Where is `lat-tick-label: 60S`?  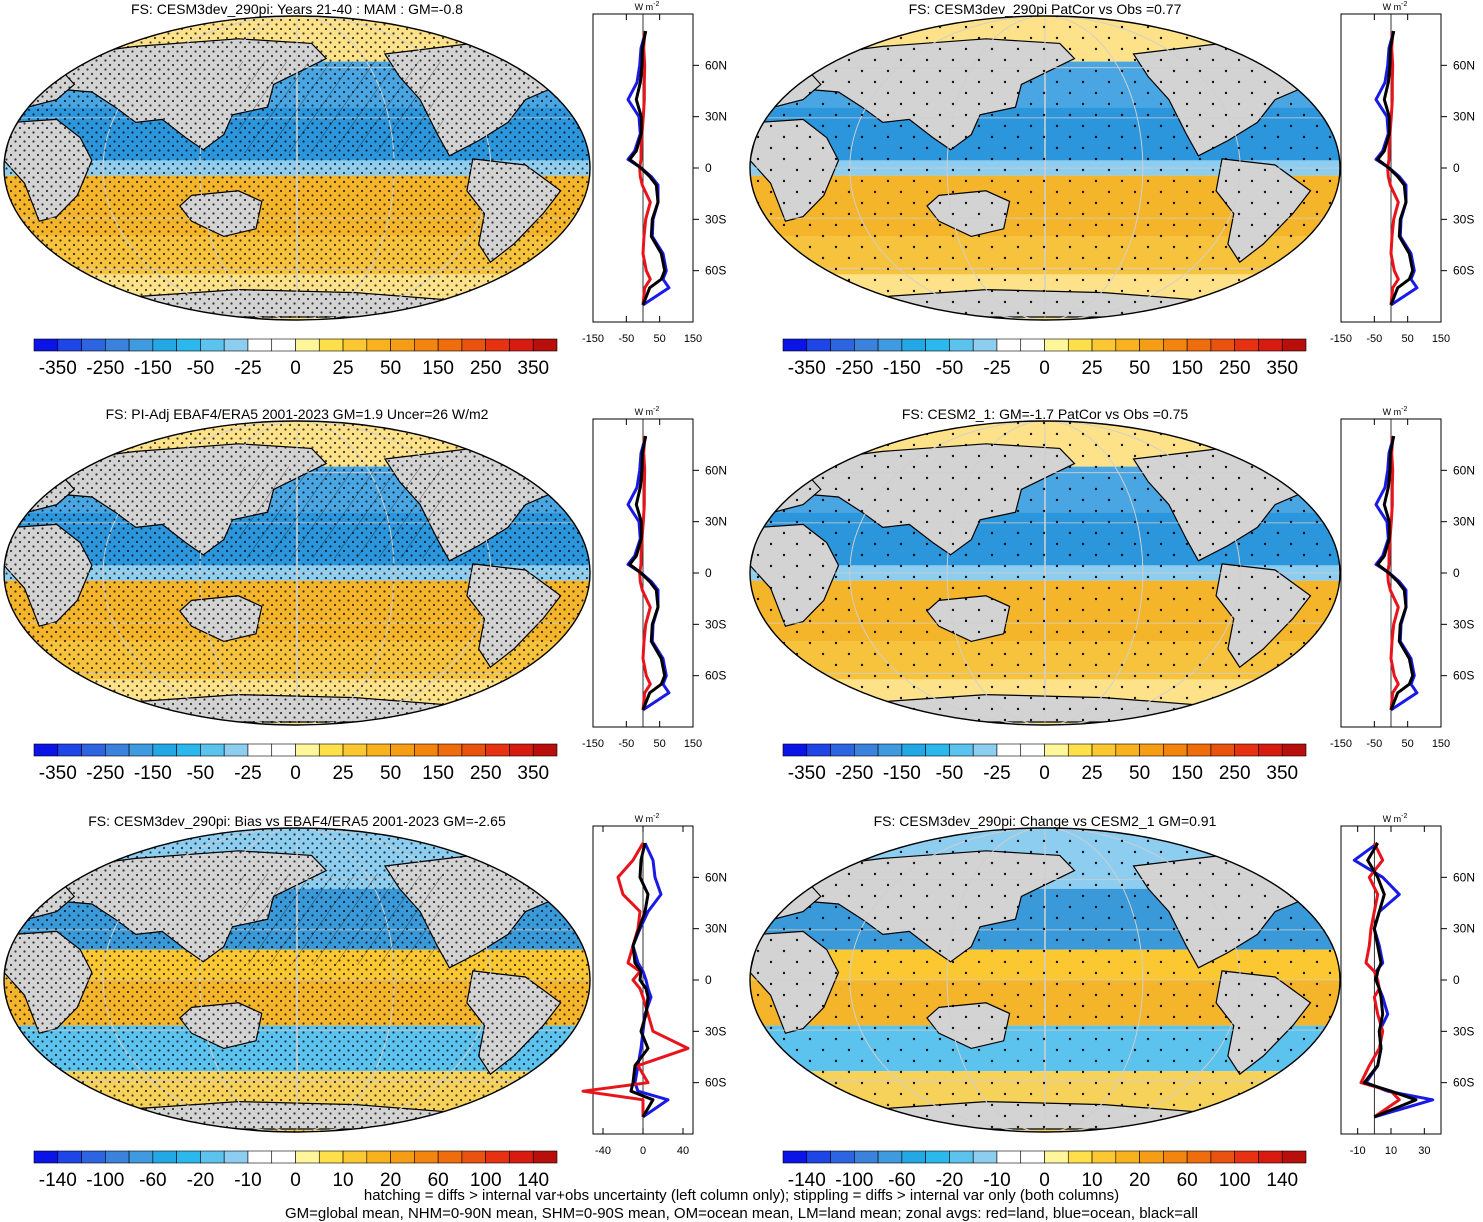
lat-tick-label: 60S is located at coordinates (1463, 1083).